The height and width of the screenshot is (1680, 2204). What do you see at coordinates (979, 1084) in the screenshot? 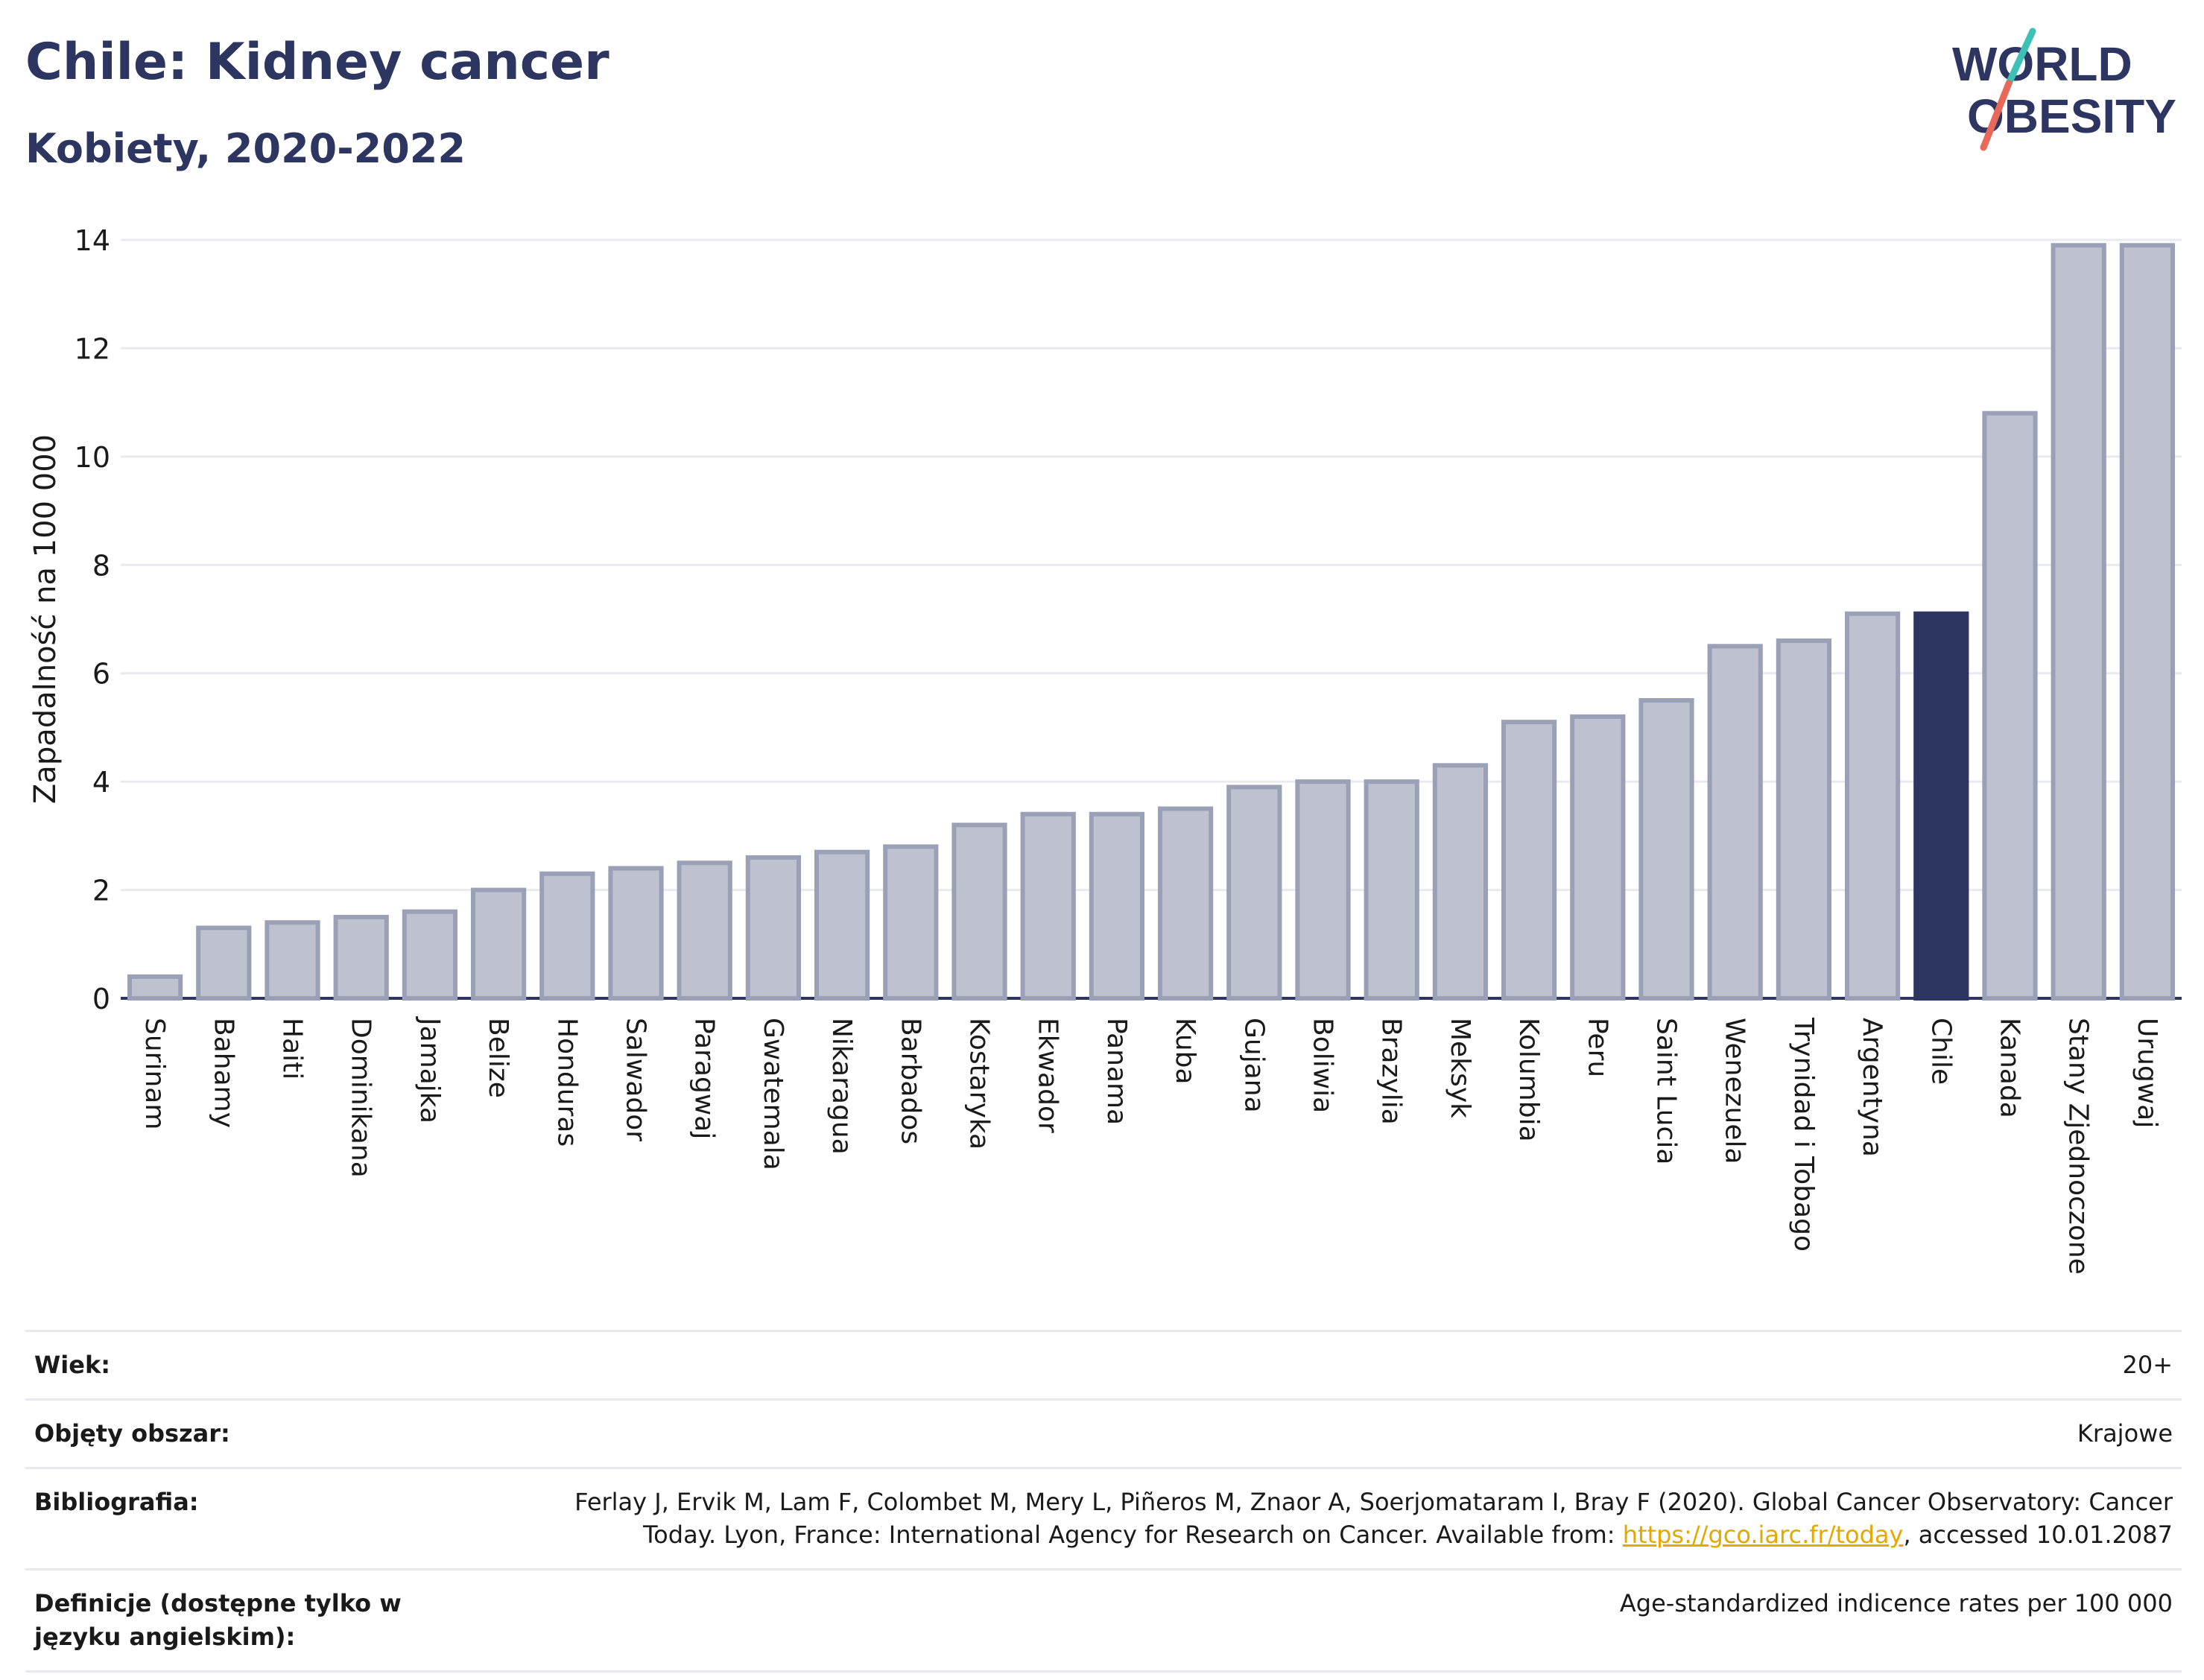
I see `x-tick-label: Kostaryka` at bounding box center [979, 1084].